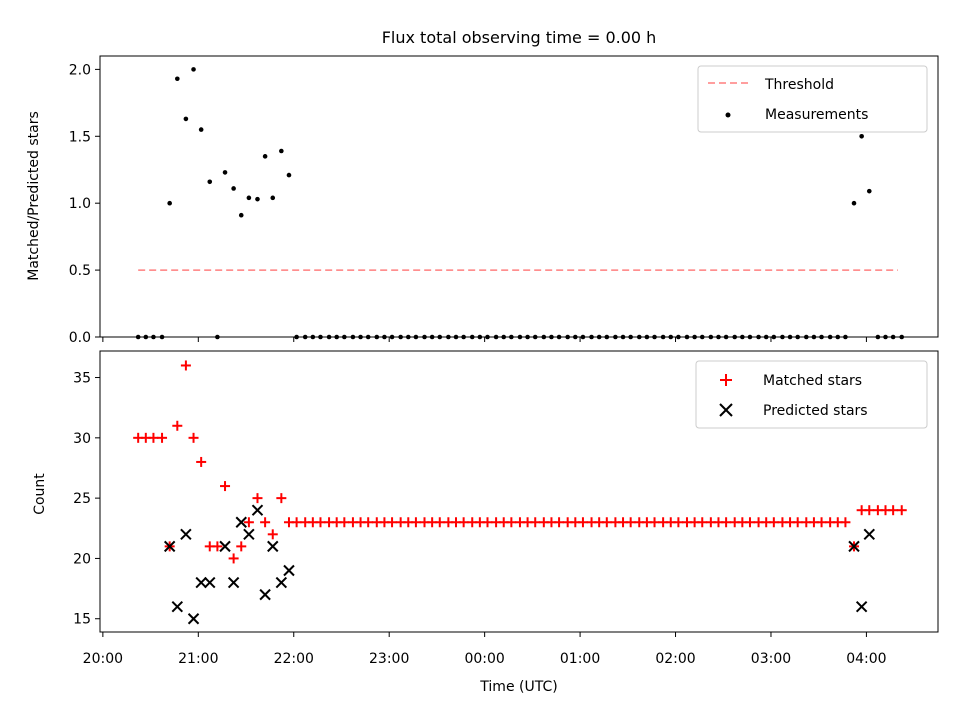  What do you see at coordinates (80, 70) in the screenshot?
I see `top-y-tick-label: 2.0` at bounding box center [80, 70].